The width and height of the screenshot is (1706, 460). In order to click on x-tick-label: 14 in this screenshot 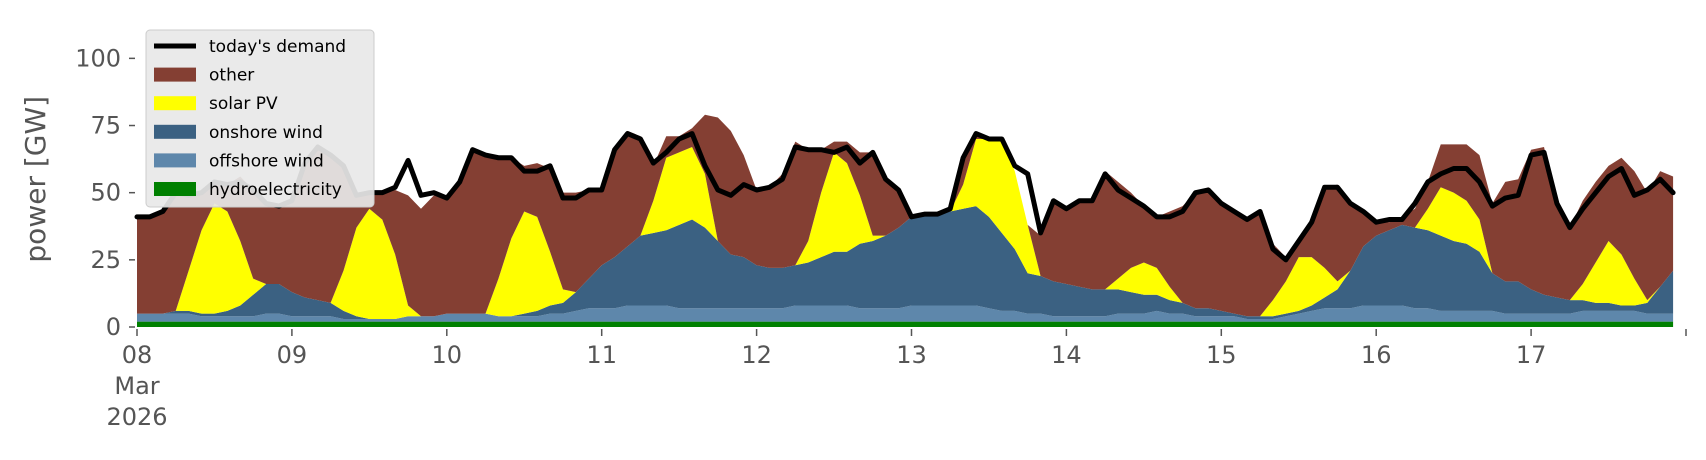, I will do `click(1066, 355)`.